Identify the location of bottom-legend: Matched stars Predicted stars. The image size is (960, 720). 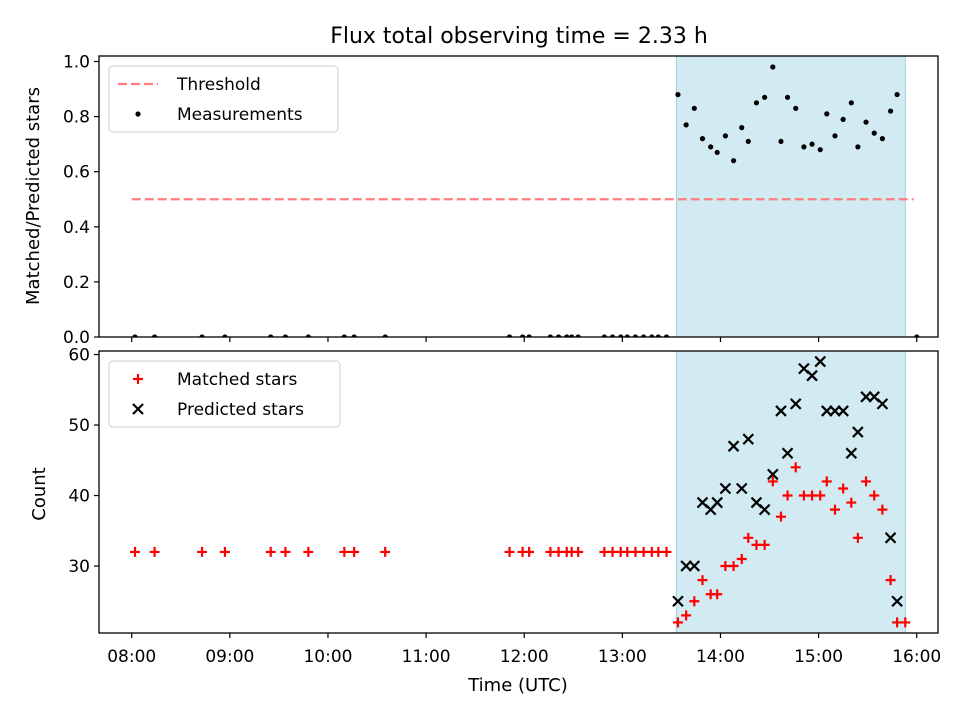
(224, 394).